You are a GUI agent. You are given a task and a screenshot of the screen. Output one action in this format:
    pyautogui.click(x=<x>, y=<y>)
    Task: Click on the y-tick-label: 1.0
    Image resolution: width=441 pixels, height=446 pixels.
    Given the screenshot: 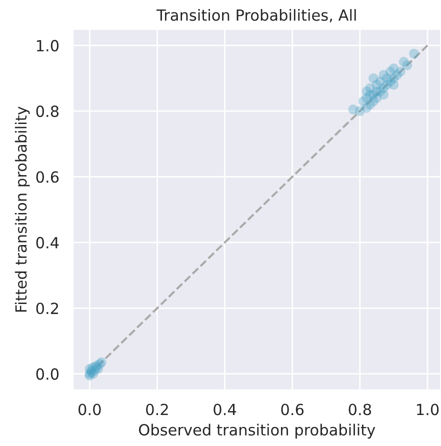 What is the action you would take?
    pyautogui.click(x=47, y=46)
    